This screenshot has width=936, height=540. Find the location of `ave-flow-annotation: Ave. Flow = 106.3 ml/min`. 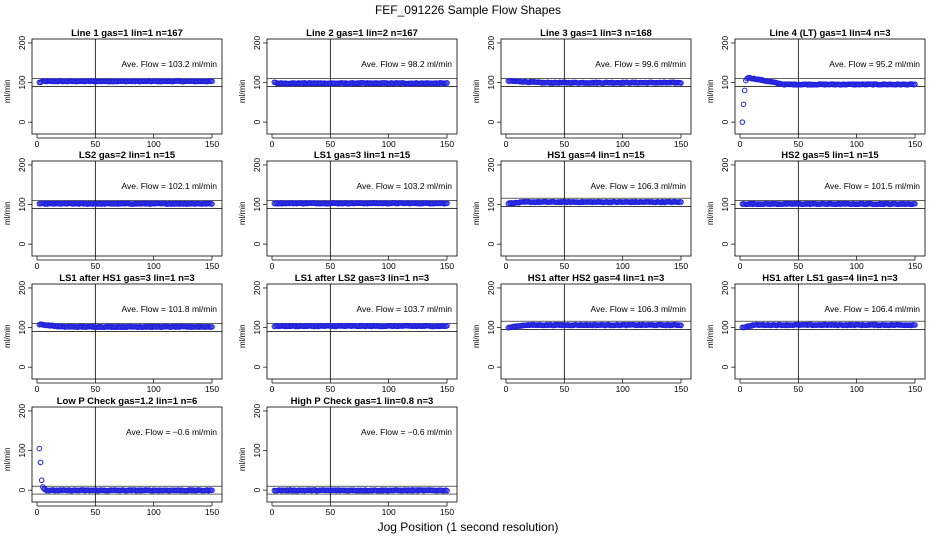

ave-flow-annotation: Ave. Flow = 106.3 ml/min is located at coordinates (638, 186).